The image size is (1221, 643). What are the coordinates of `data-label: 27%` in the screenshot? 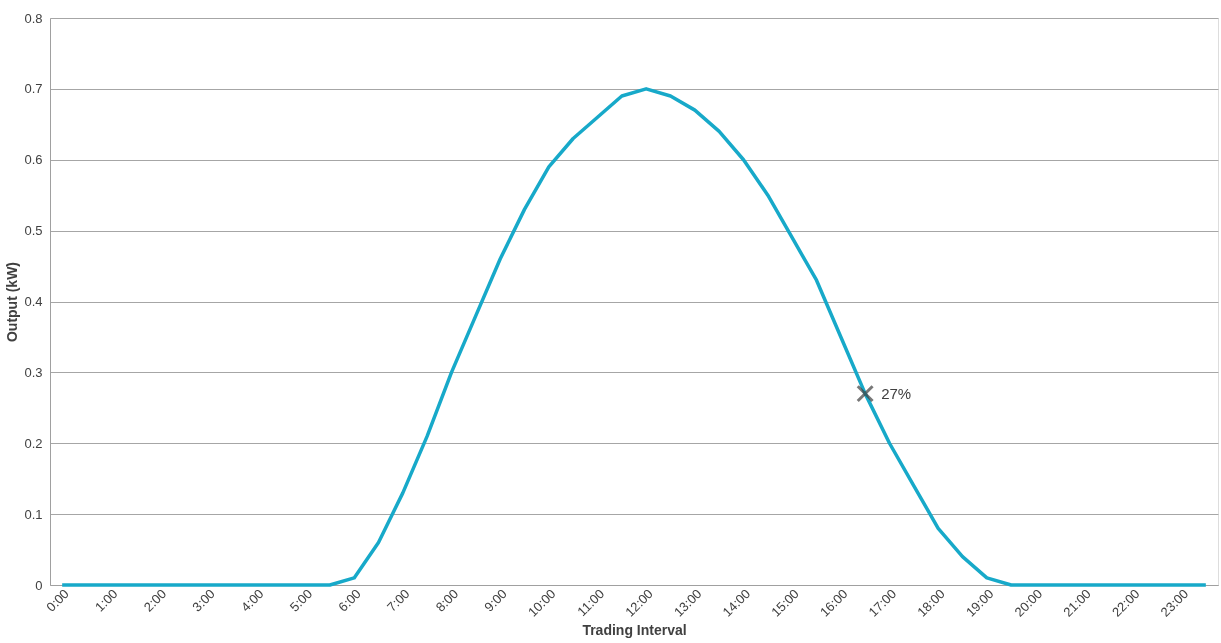 It's located at (896, 393).